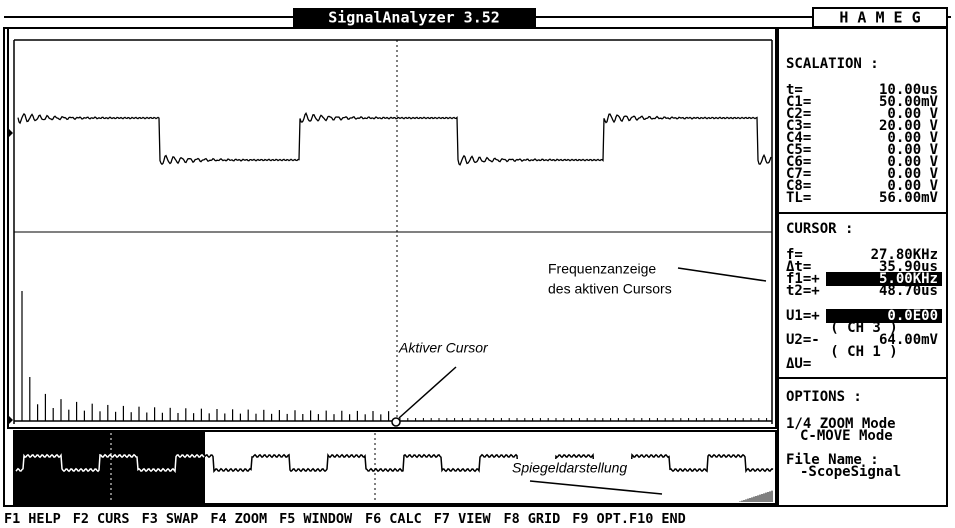 Image resolution: width=955 pixels, height=528 pixels. What do you see at coordinates (824, 397) in the screenshot?
I see `section-heading: OPTIONS :` at bounding box center [824, 397].